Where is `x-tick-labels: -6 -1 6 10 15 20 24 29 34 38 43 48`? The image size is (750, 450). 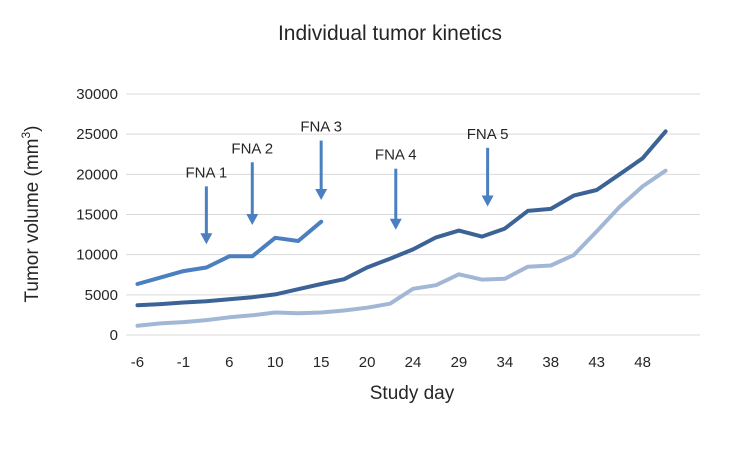 x-tick-labels: -6 -1 6 10 15 20 24 29 34 38 43 48 is located at coordinates (391, 362).